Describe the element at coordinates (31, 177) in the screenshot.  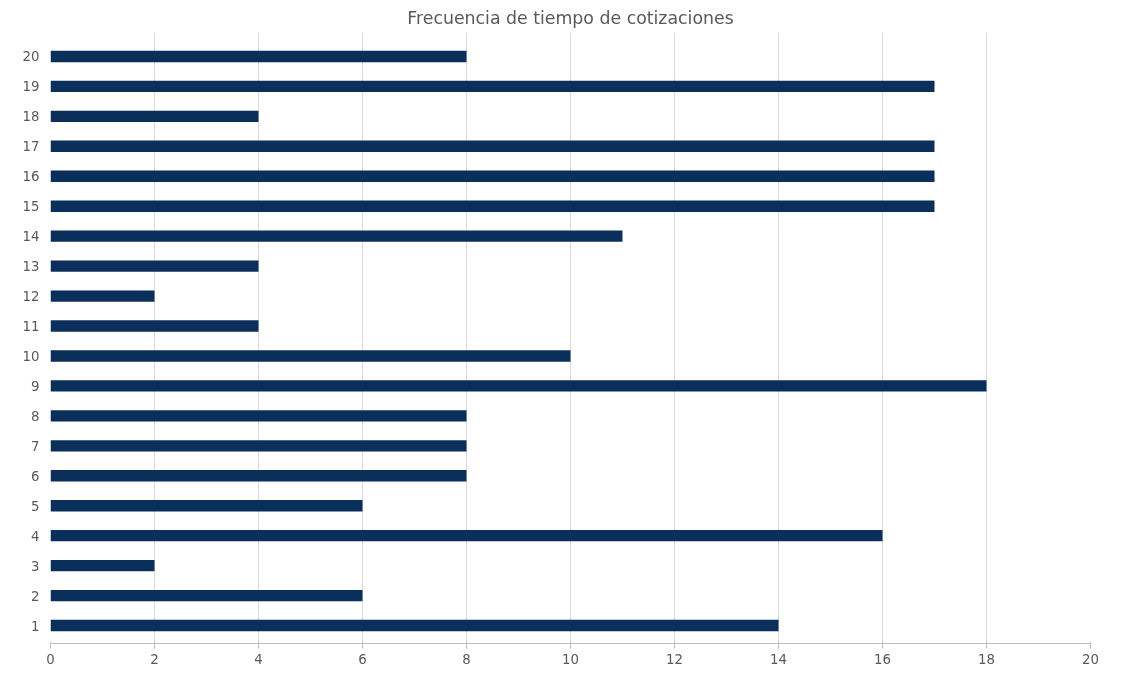
I see `y-tick-label: 16` at that location.